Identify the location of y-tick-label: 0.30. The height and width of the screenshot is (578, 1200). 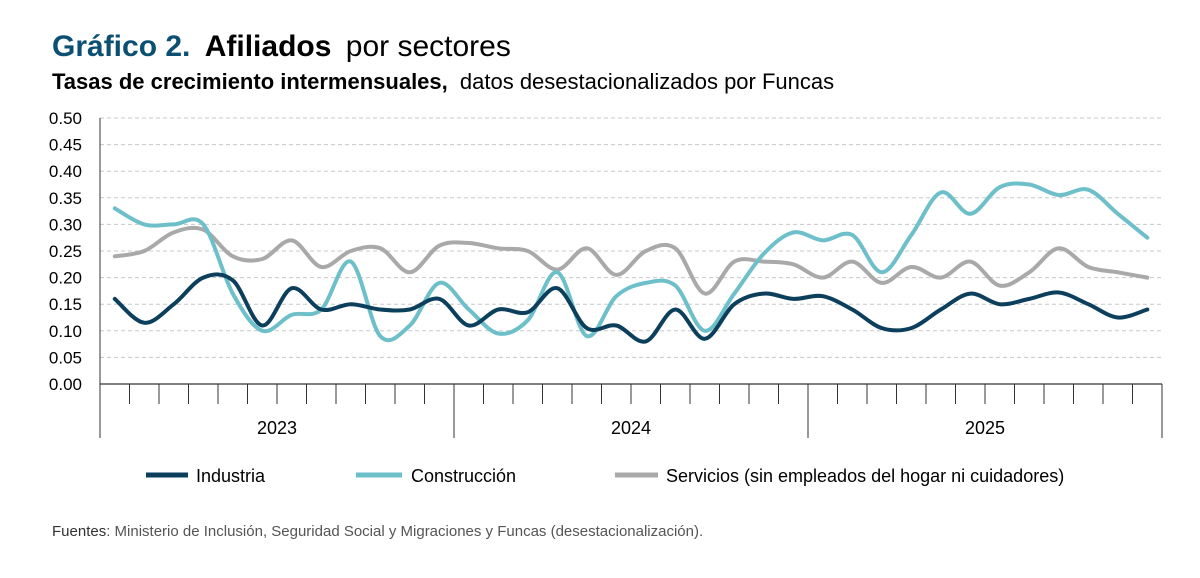
(65, 224).